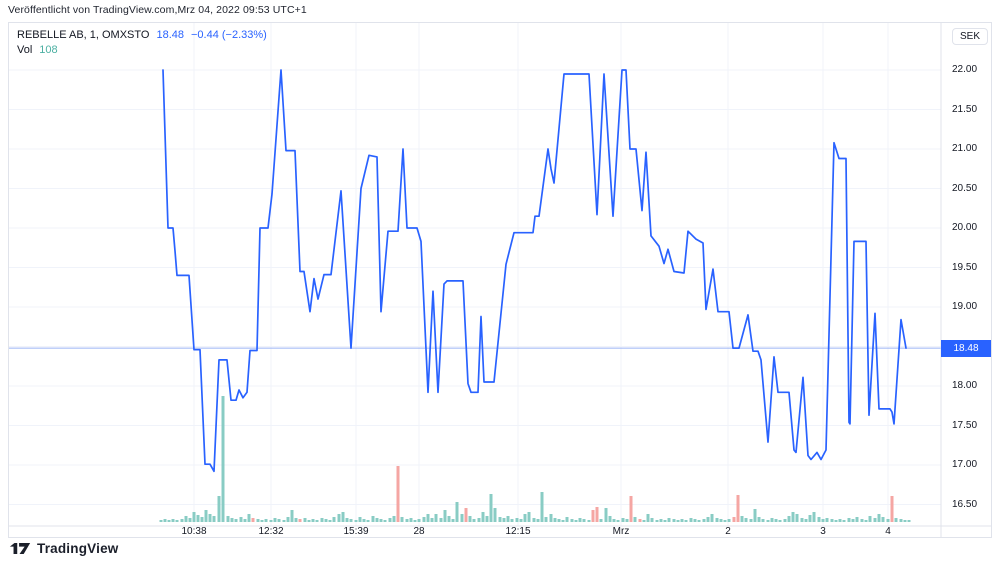  I want to click on last-price-value: 18.48, so click(170, 35).